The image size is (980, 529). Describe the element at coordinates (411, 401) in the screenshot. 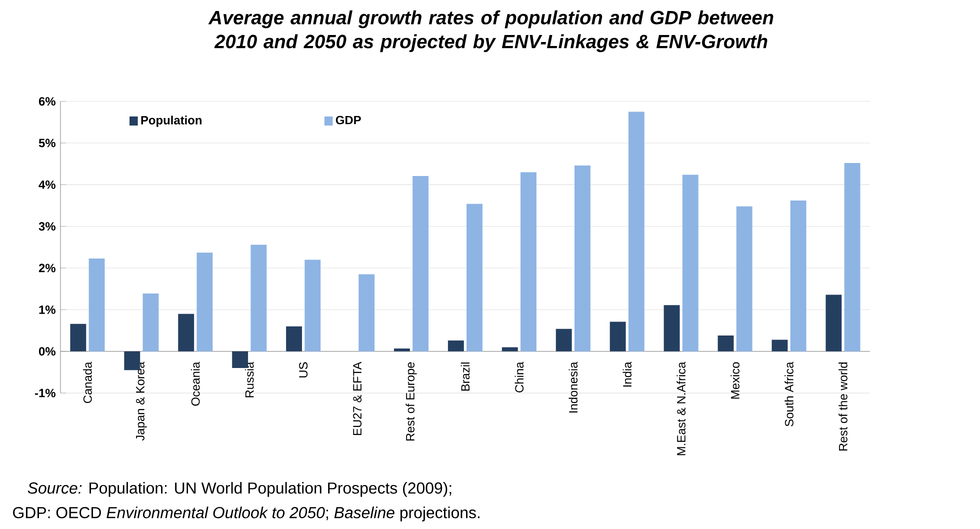

I see `x-tick-label: Rest of Europe` at that location.